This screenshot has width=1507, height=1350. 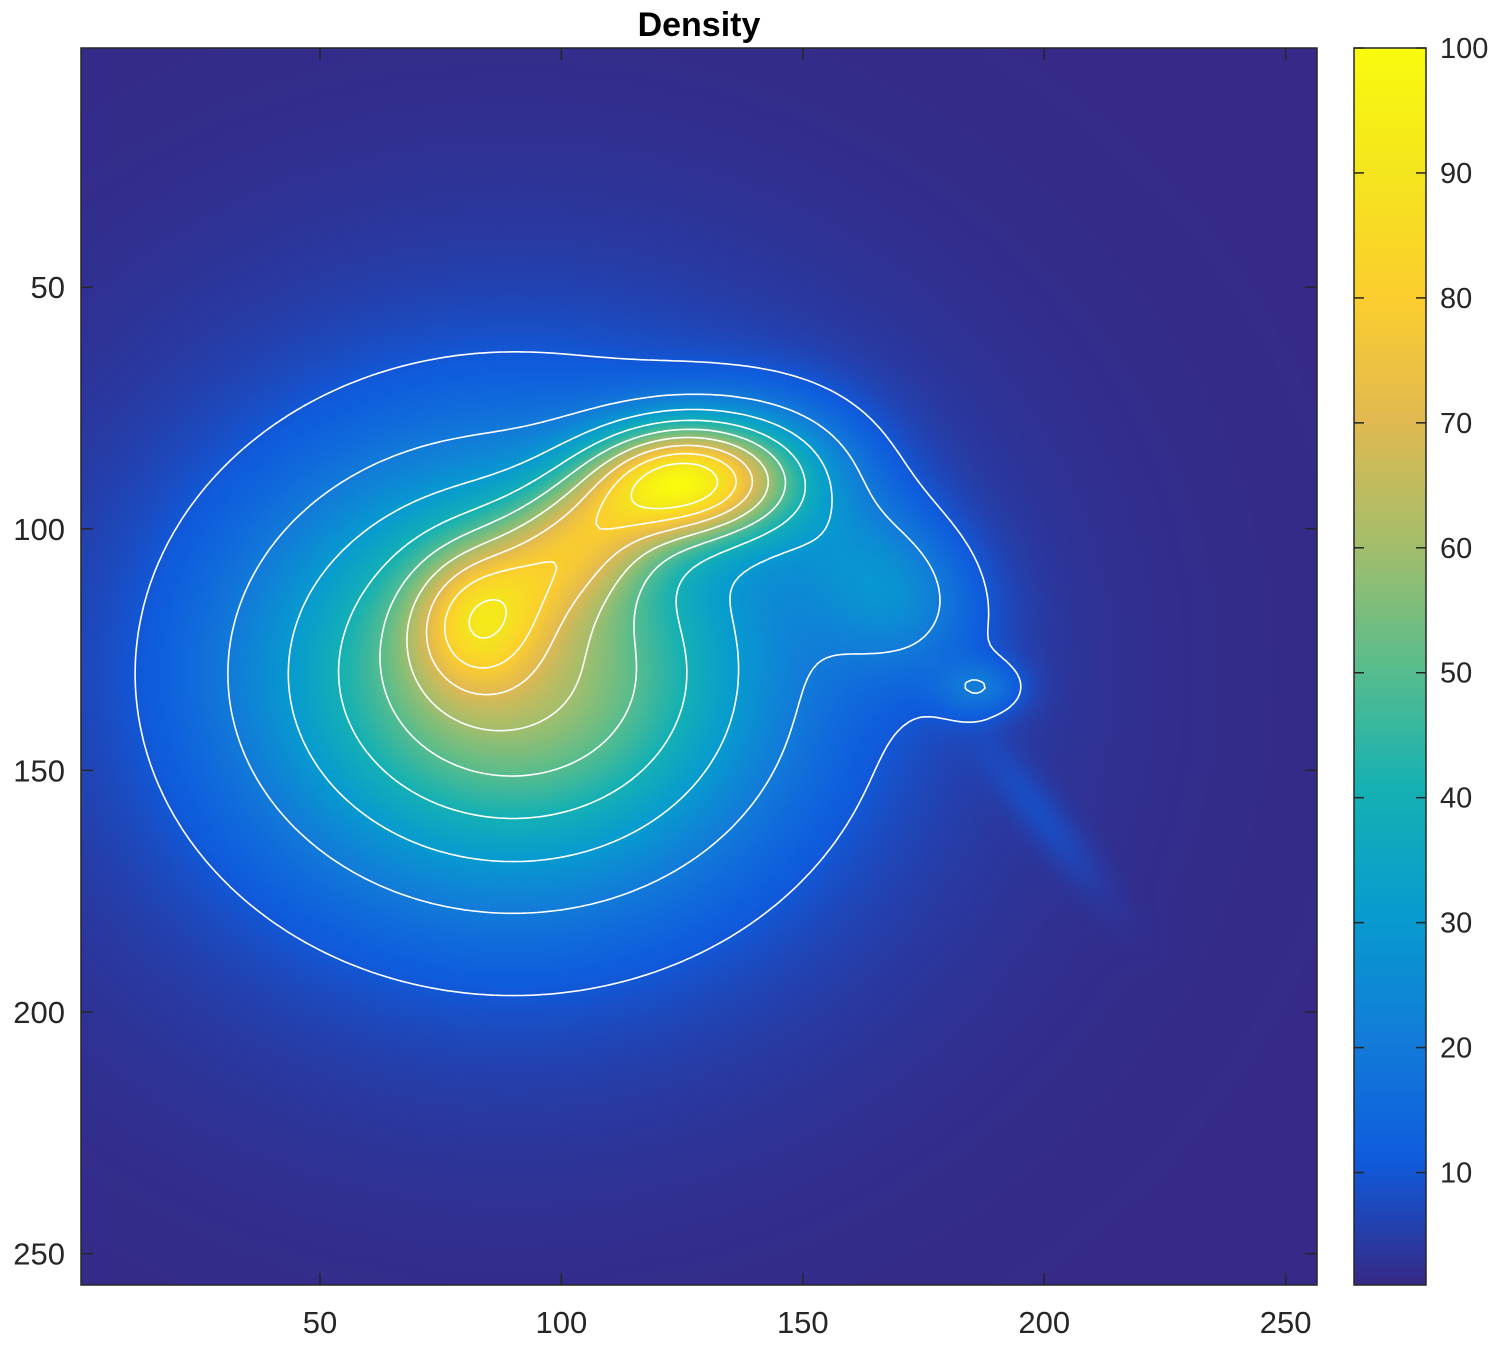 I want to click on colorbar-frame, so click(x=1390, y=666).